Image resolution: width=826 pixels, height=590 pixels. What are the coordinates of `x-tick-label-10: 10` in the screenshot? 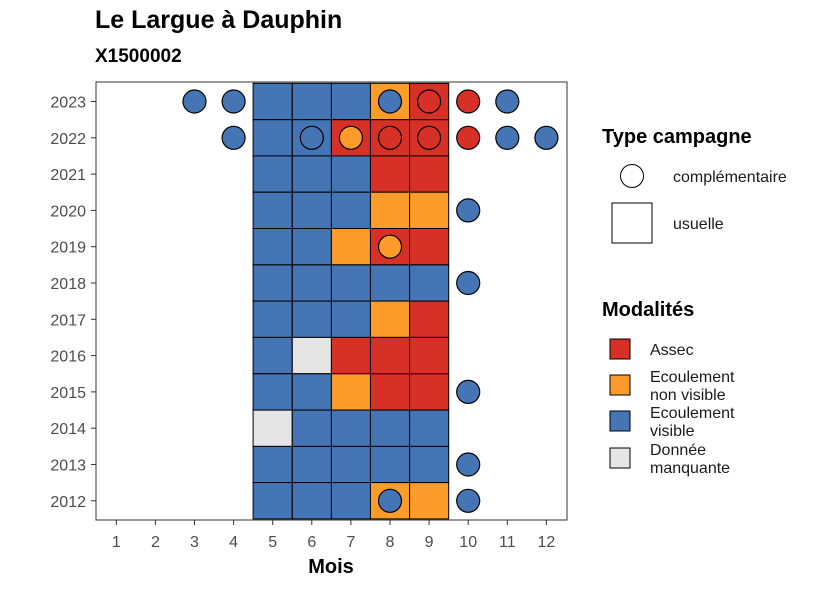 It's located at (468, 542).